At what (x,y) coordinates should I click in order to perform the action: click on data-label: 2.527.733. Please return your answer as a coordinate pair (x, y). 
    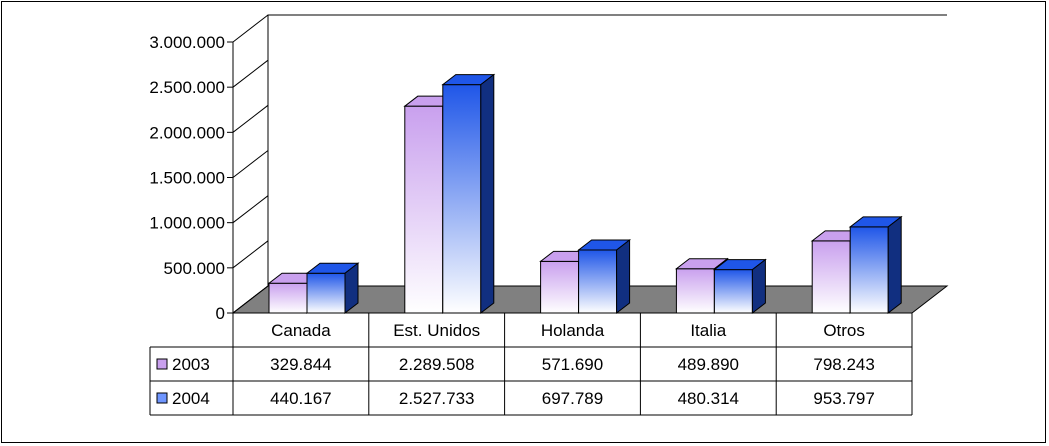
    Looking at the image, I should click on (437, 398).